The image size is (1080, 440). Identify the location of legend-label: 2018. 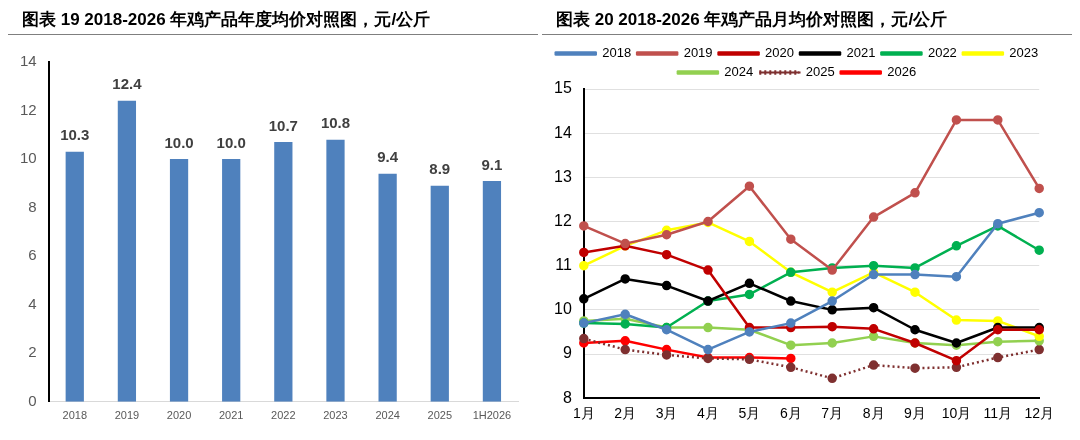
(617, 53).